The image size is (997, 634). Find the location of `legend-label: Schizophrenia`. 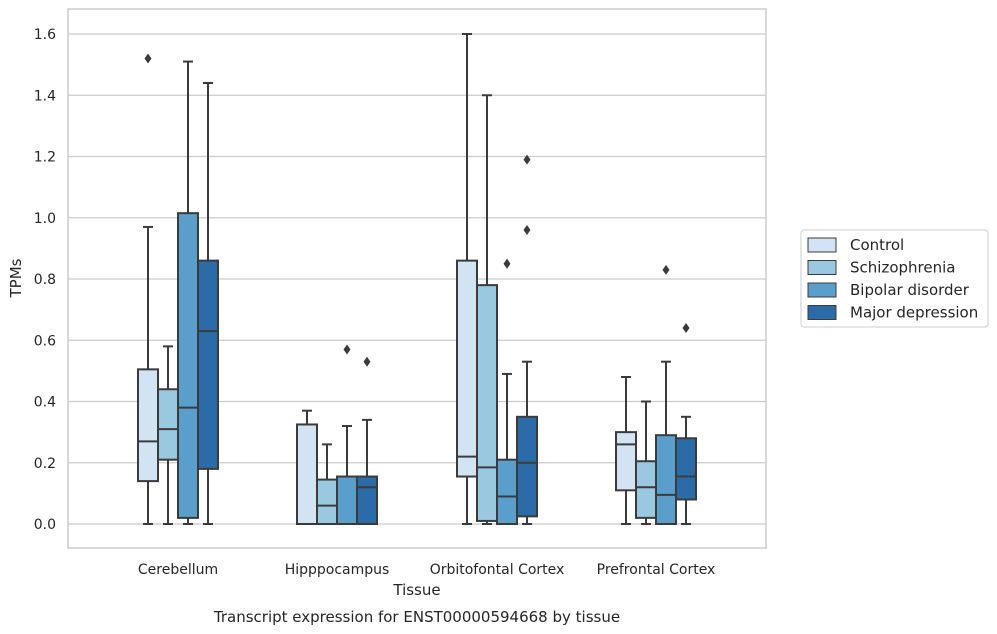

legend-label: Schizophrenia is located at coordinates (902, 268).